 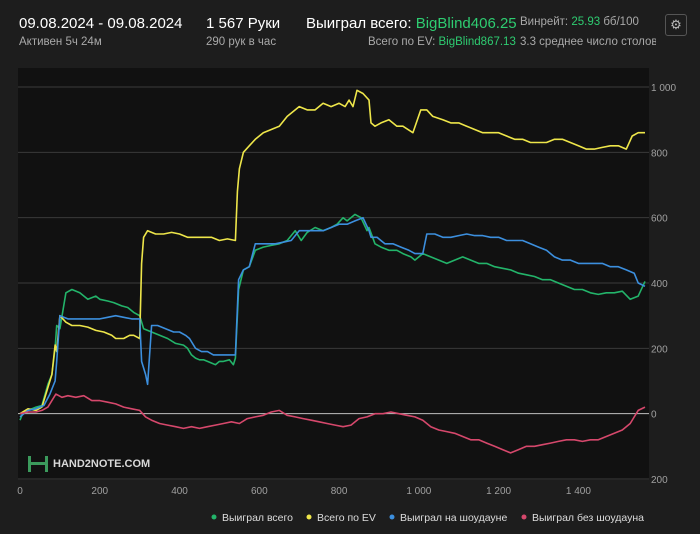 I want to click on won-total: Выиграл всего: BigBlind406.25, so click(x=411, y=23).